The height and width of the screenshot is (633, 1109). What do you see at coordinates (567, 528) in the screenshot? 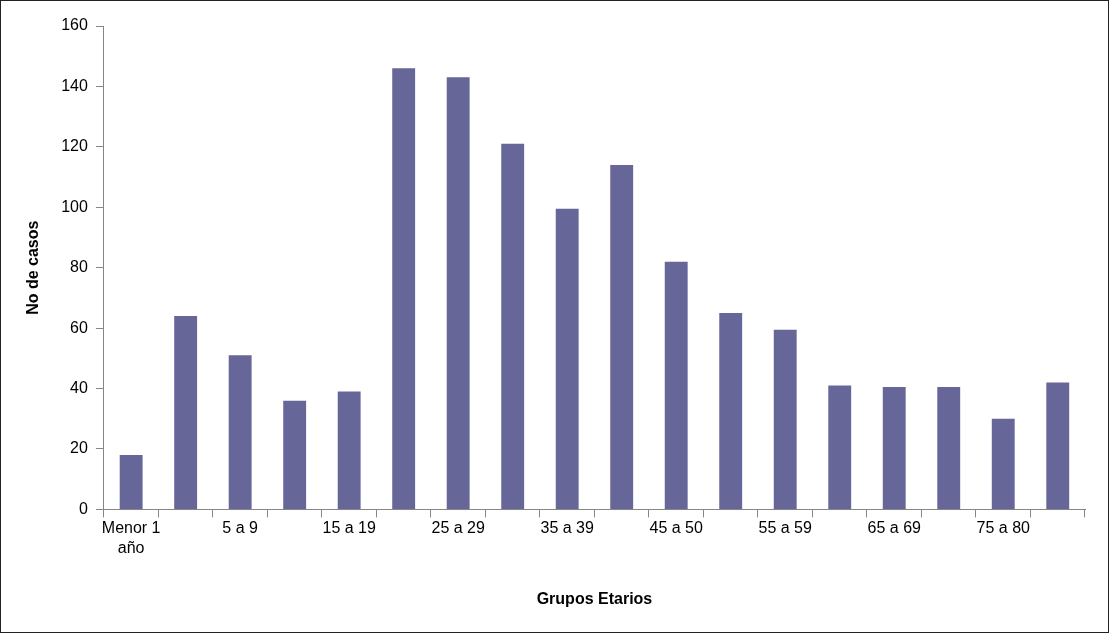
I see `x-tick-label: 35 a 39` at bounding box center [567, 528].